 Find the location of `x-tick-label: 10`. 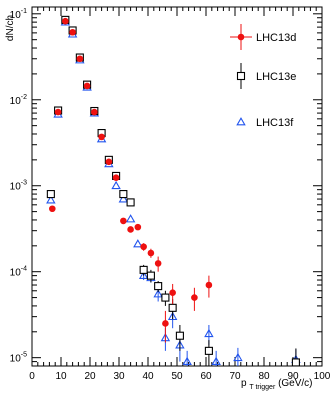

x-tick-label: 10 is located at coordinates (61, 376).